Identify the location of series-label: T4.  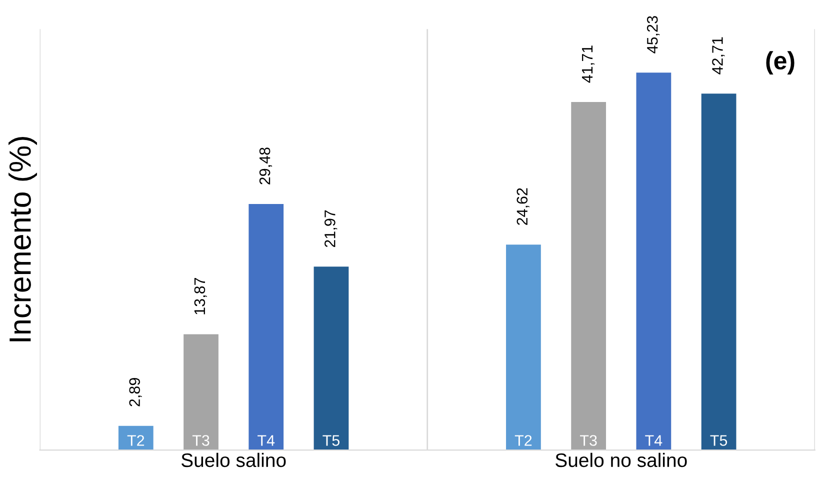
(266, 440).